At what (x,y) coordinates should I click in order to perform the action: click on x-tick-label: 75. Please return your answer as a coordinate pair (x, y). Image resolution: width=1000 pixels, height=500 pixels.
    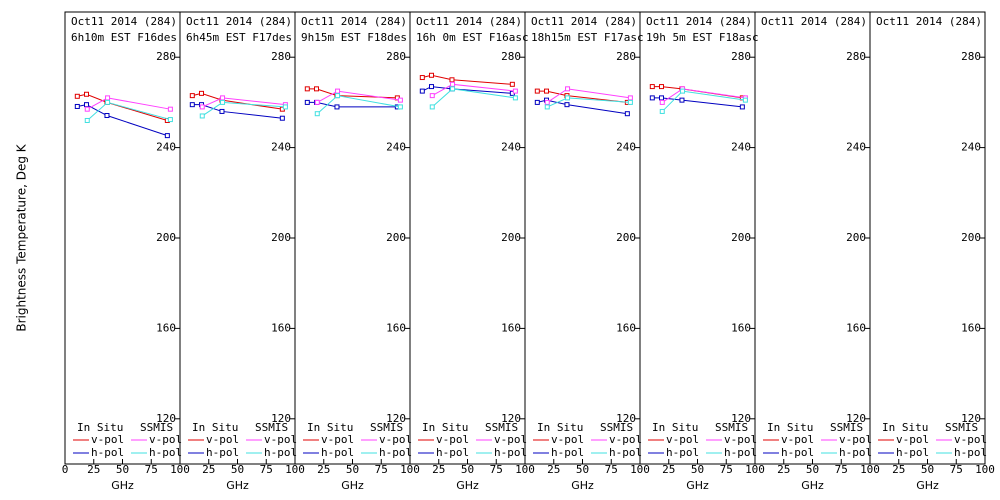
    Looking at the image, I should click on (956, 469).